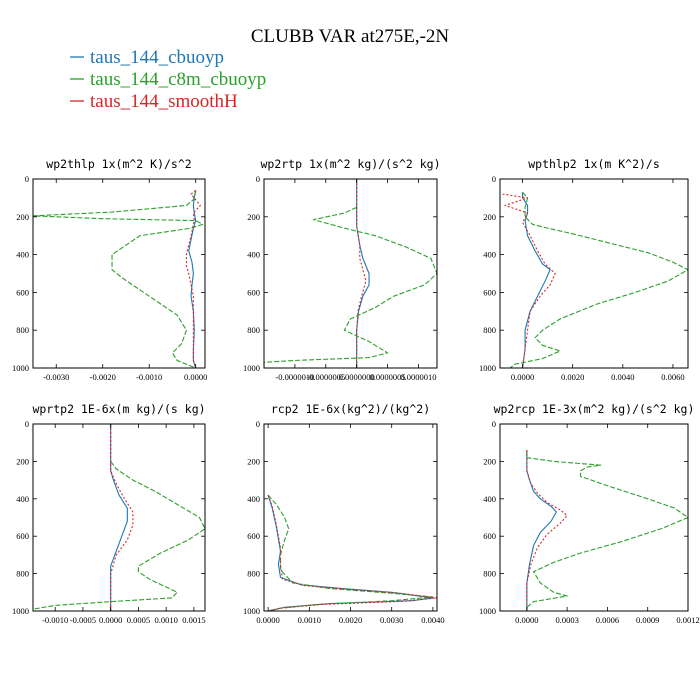  I want to click on x-tick-label: 0.0030, so click(391, 620).